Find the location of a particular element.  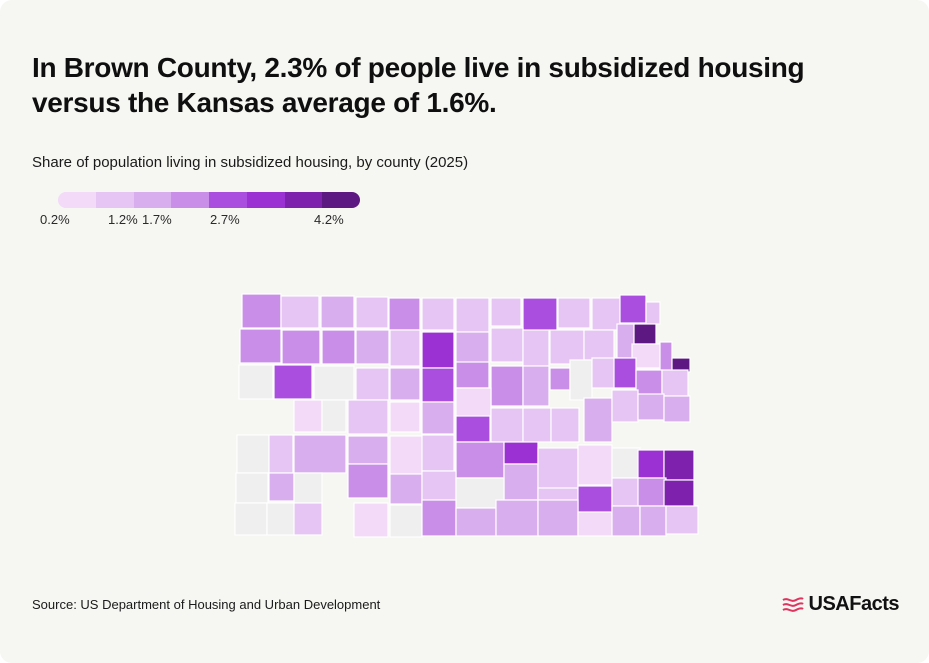

legend-label: 2.7% is located at coordinates (225, 219).